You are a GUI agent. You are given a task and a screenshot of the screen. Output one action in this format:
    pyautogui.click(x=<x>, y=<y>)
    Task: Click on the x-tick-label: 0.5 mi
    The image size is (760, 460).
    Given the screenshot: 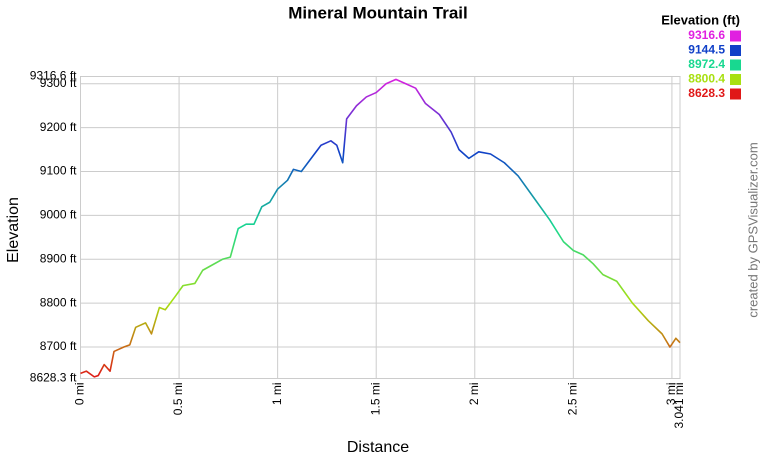 What is the action you would take?
    pyautogui.click(x=178, y=399)
    